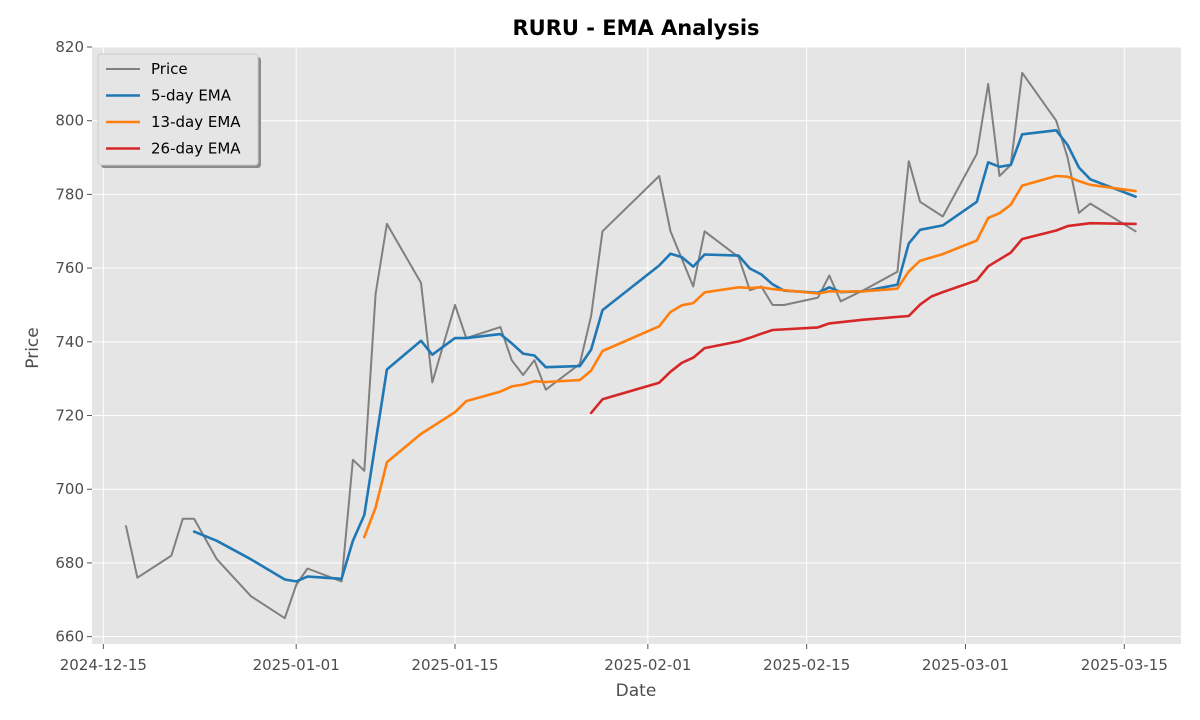  Describe the element at coordinates (169, 69) in the screenshot. I see `legend-label-price: Price` at that location.